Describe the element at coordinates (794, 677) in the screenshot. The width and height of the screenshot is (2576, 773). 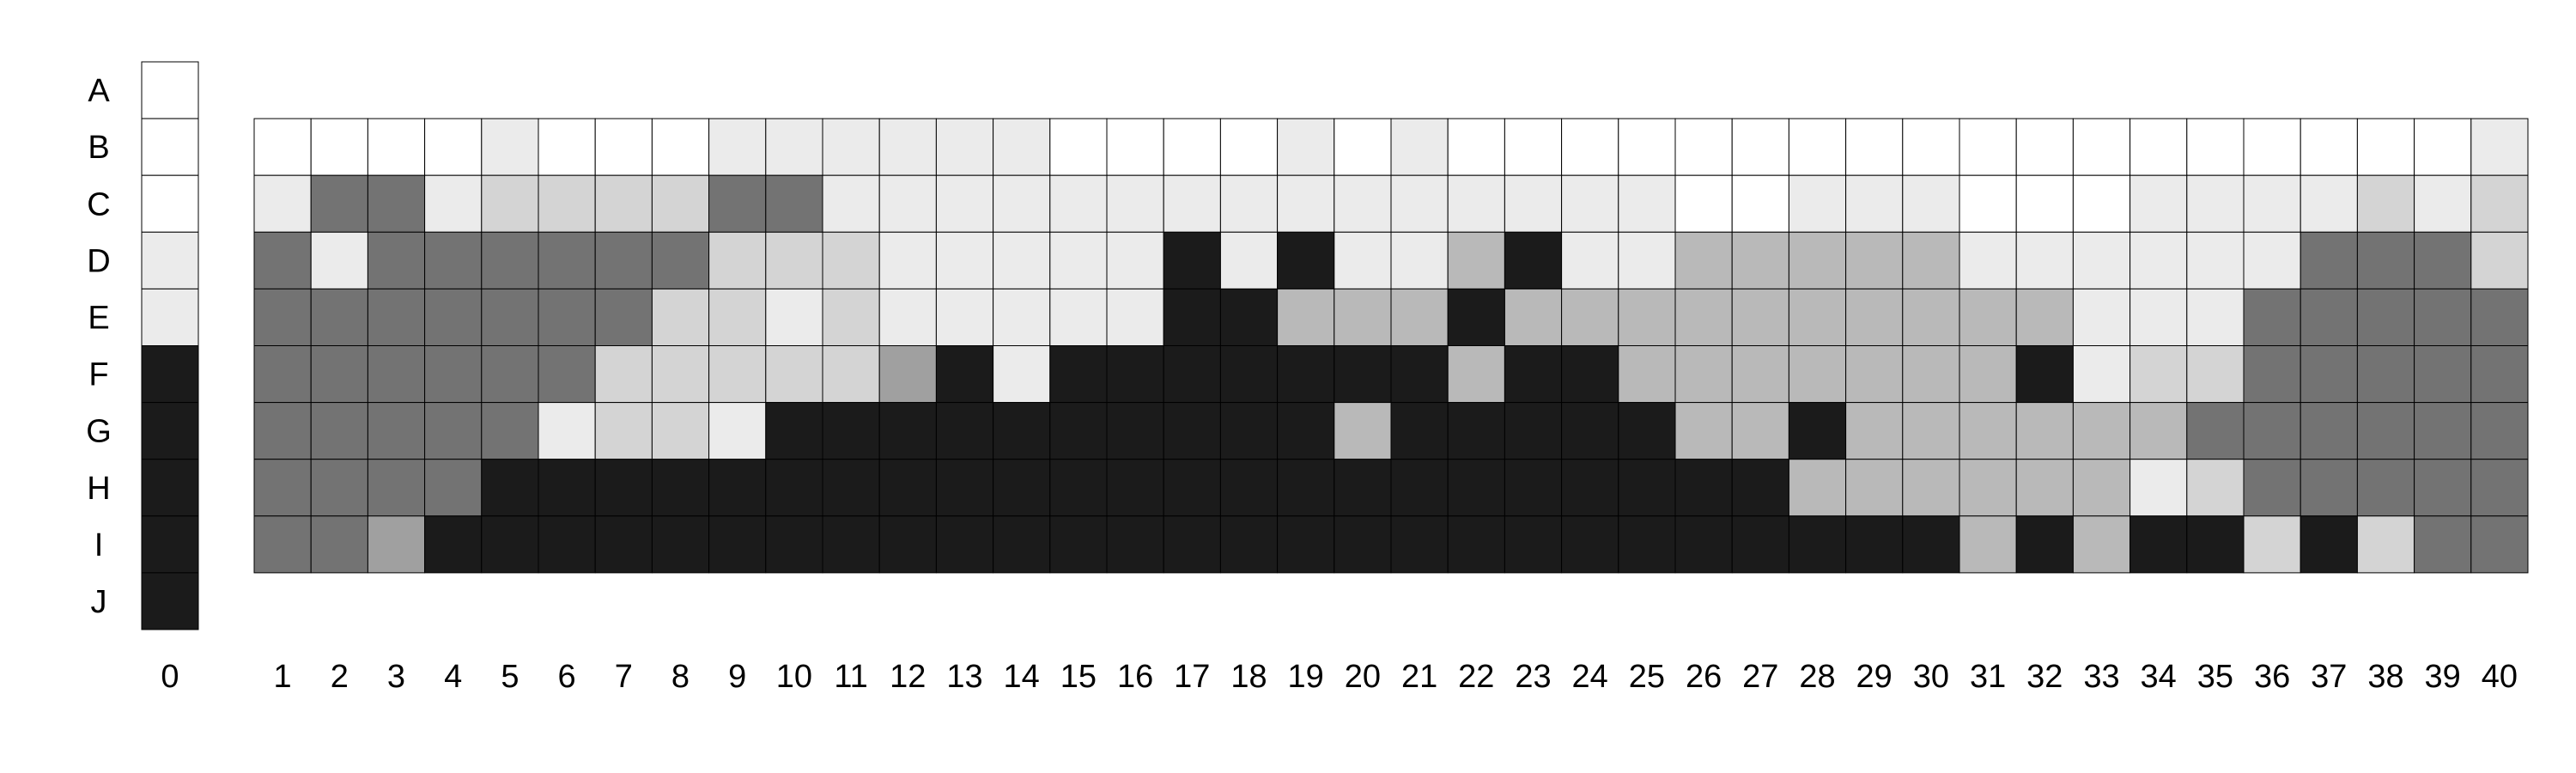
I see `col-label-10: 10` at that location.